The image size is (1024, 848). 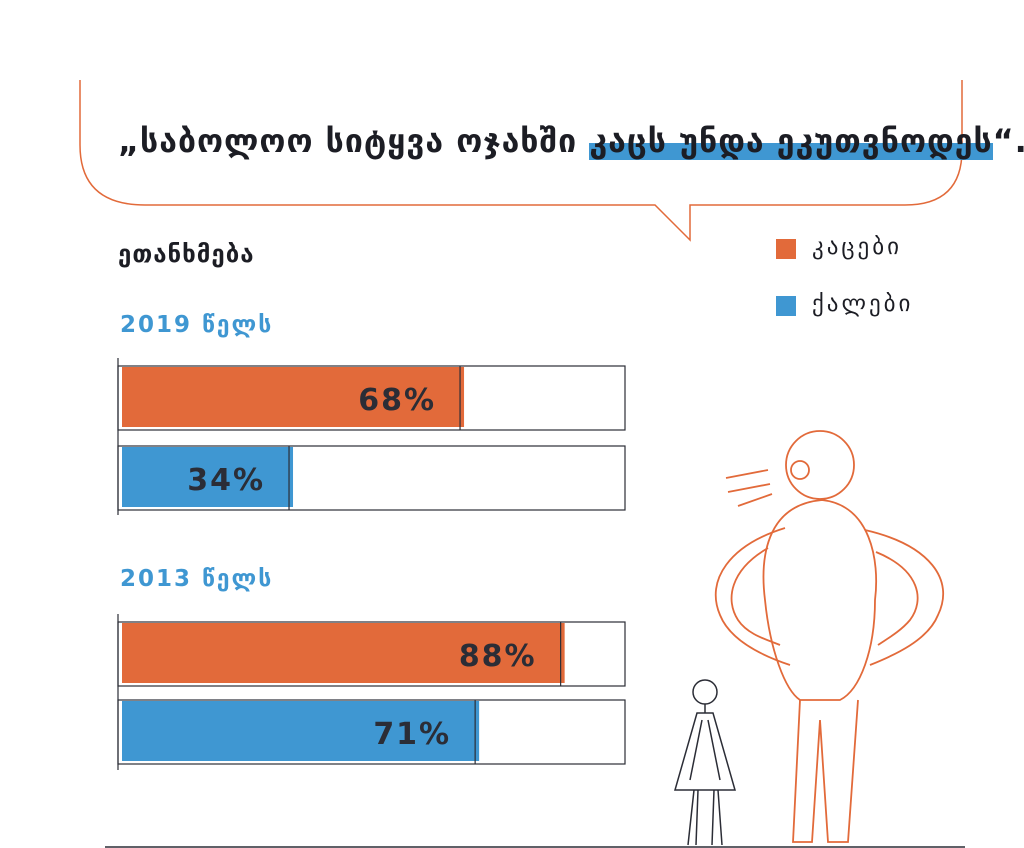 What do you see at coordinates (705, 762) in the screenshot?
I see `woman-figure-icon` at bounding box center [705, 762].